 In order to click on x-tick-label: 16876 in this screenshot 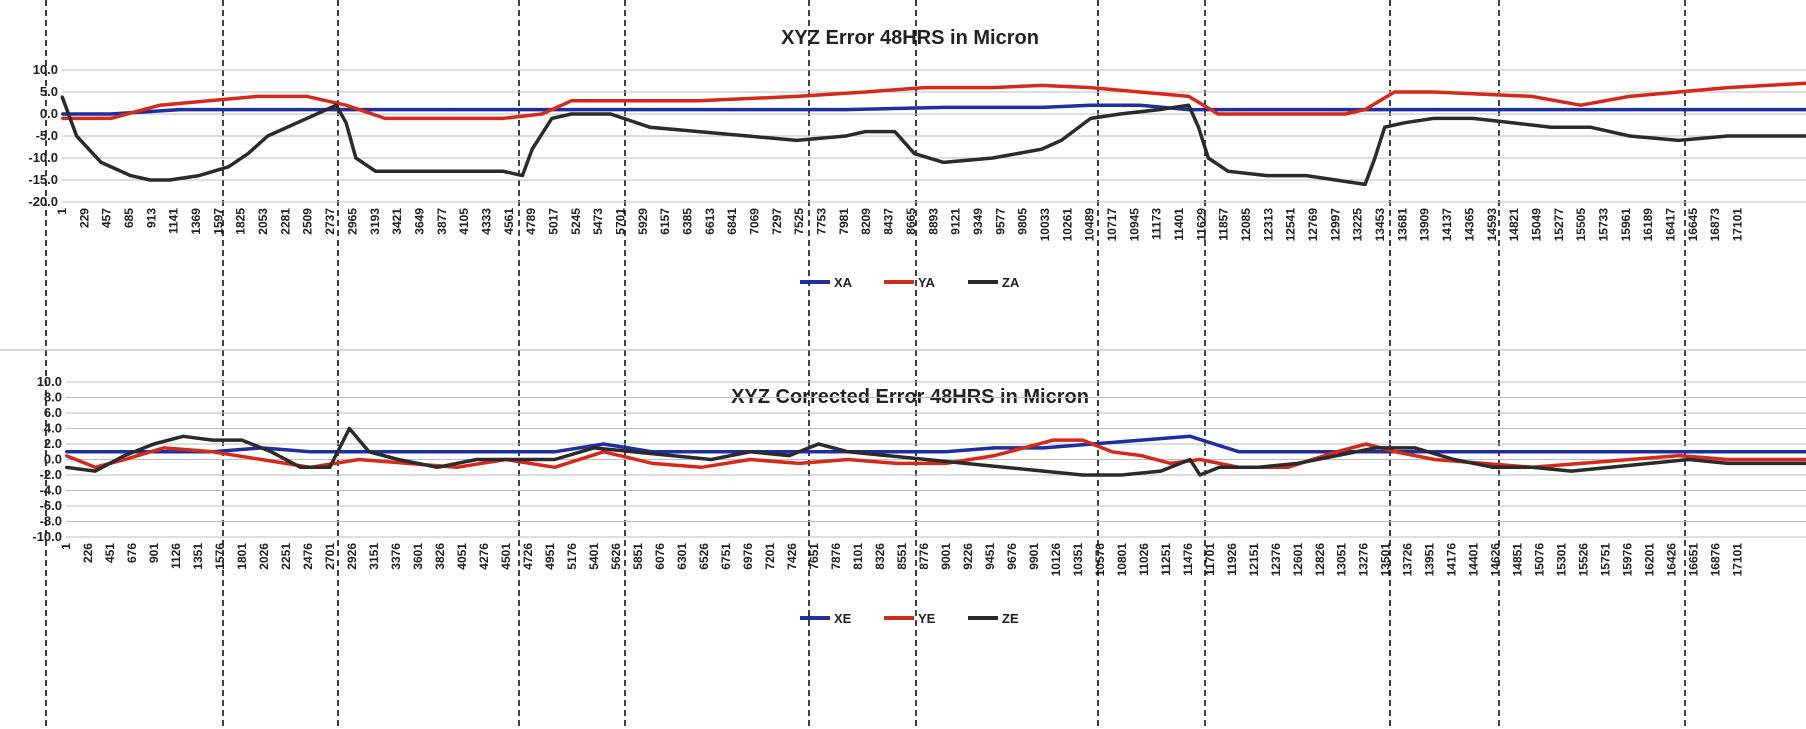, I will do `click(1716, 560)`.